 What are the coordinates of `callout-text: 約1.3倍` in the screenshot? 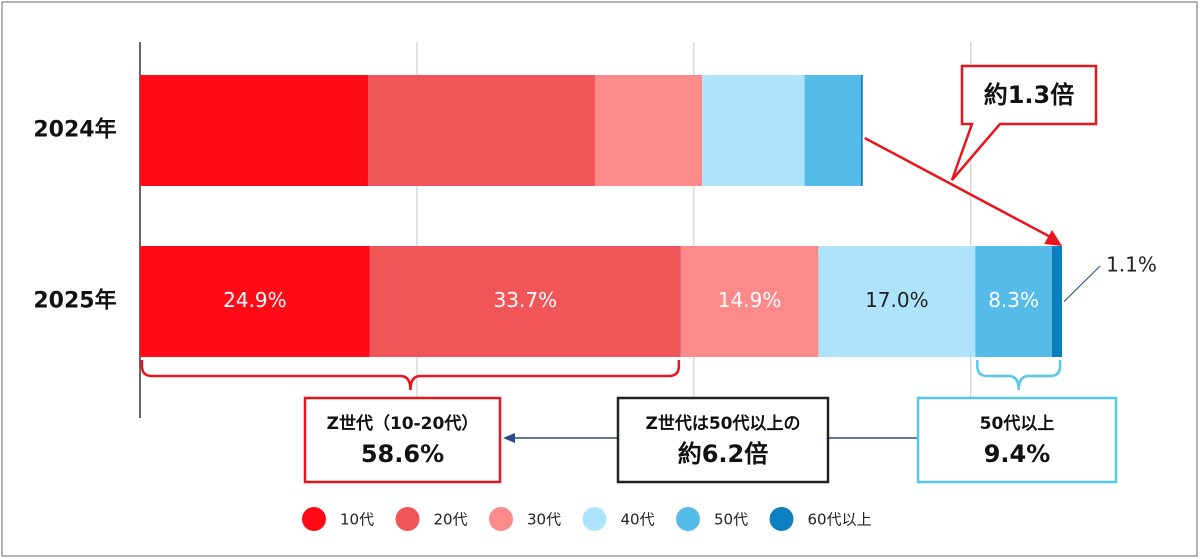 It's located at (1029, 95).